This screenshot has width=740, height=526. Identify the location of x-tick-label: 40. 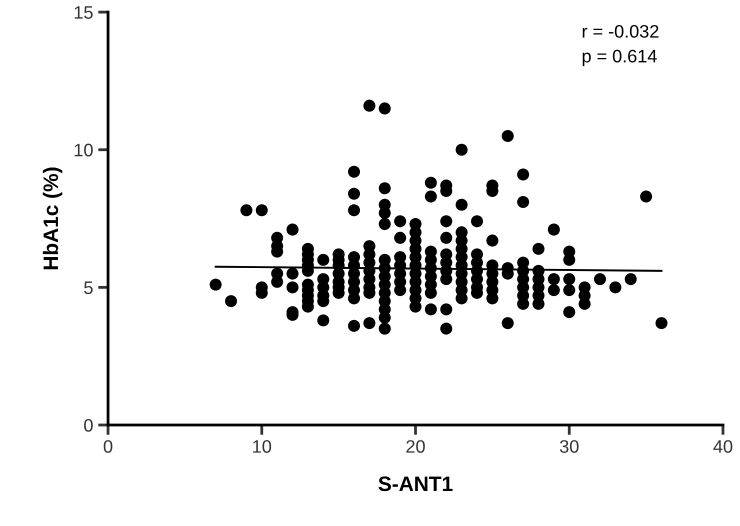
(722, 446).